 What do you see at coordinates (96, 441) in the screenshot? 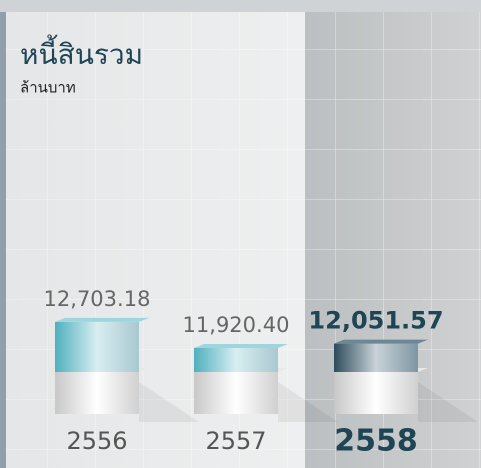
I see `x-tick-label: 2556` at bounding box center [96, 441].